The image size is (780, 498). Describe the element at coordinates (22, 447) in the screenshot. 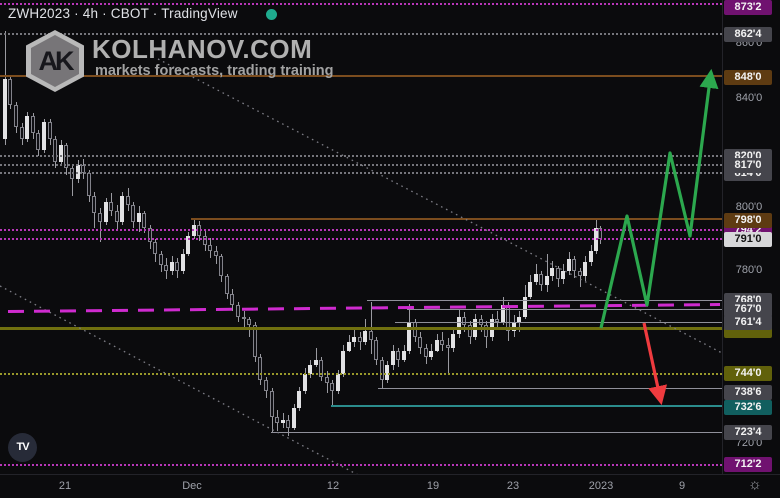

I see `tradingview-logo: TV` at that location.